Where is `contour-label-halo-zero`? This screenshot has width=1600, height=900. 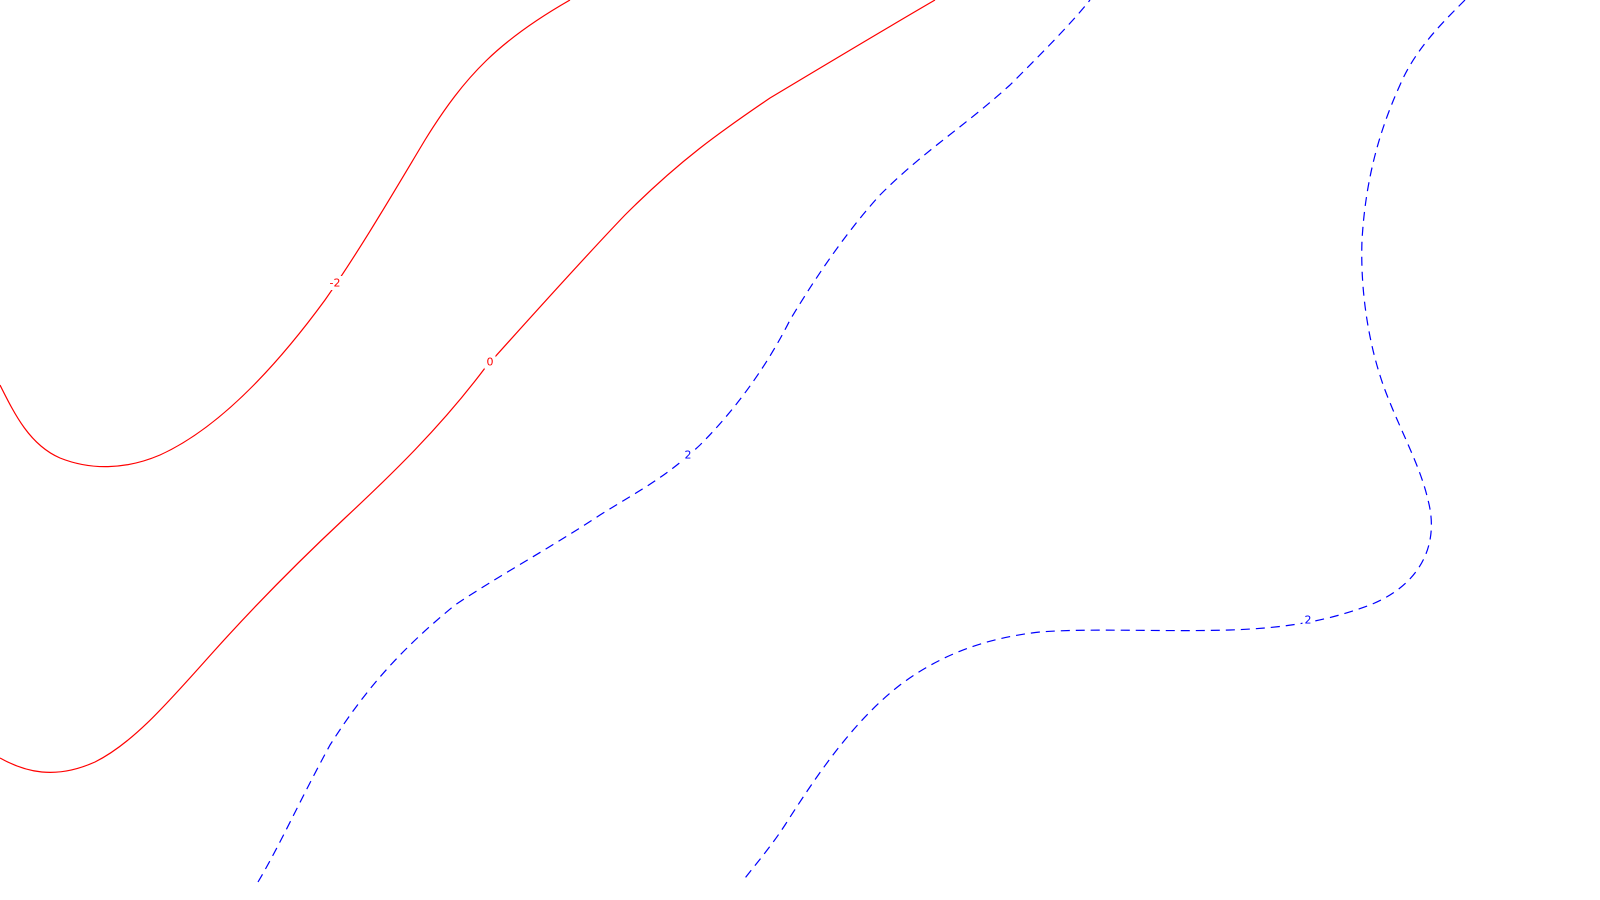
contour-label-halo-zero is located at coordinates (490, 362).